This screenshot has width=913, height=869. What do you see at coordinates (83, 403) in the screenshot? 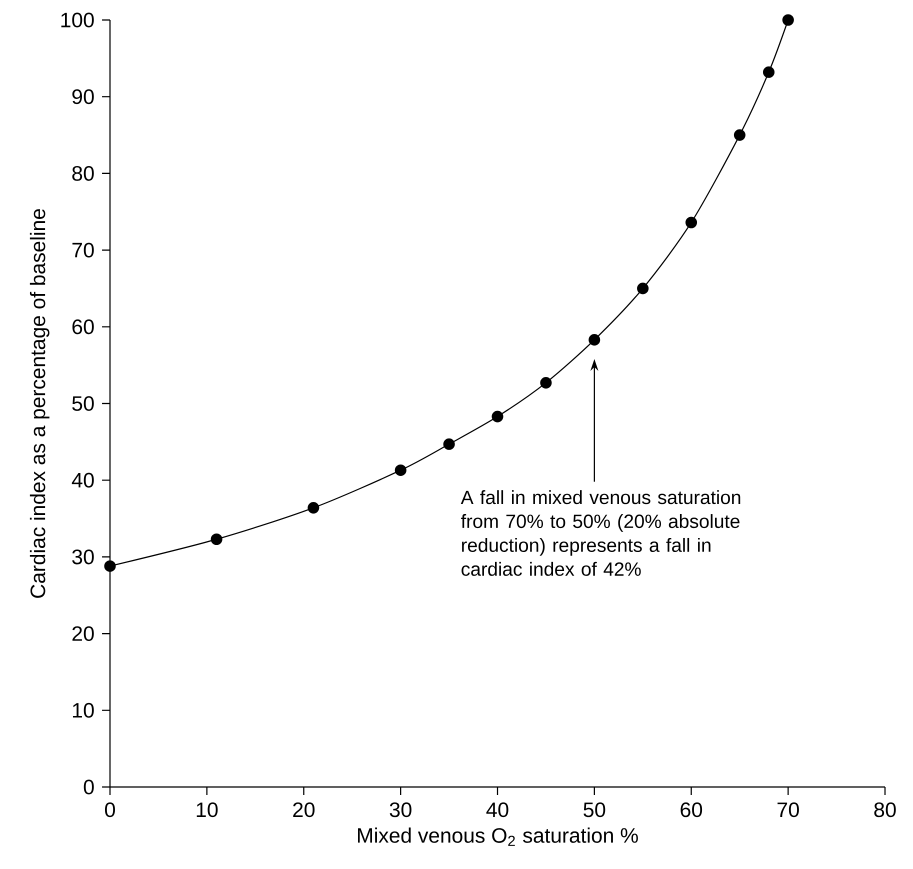
I see `y-tick-label: 50` at bounding box center [83, 403].